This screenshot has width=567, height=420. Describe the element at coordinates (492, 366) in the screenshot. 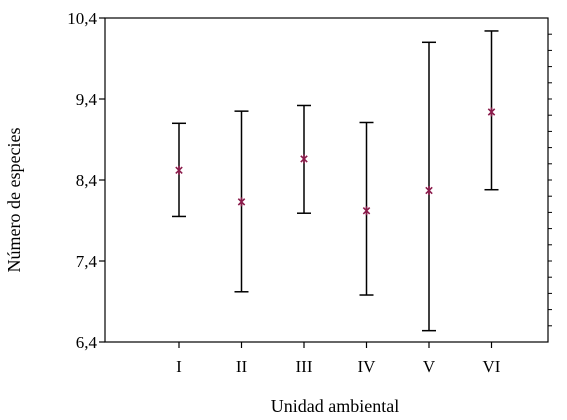

I see `x-tick-label: VI` at that location.